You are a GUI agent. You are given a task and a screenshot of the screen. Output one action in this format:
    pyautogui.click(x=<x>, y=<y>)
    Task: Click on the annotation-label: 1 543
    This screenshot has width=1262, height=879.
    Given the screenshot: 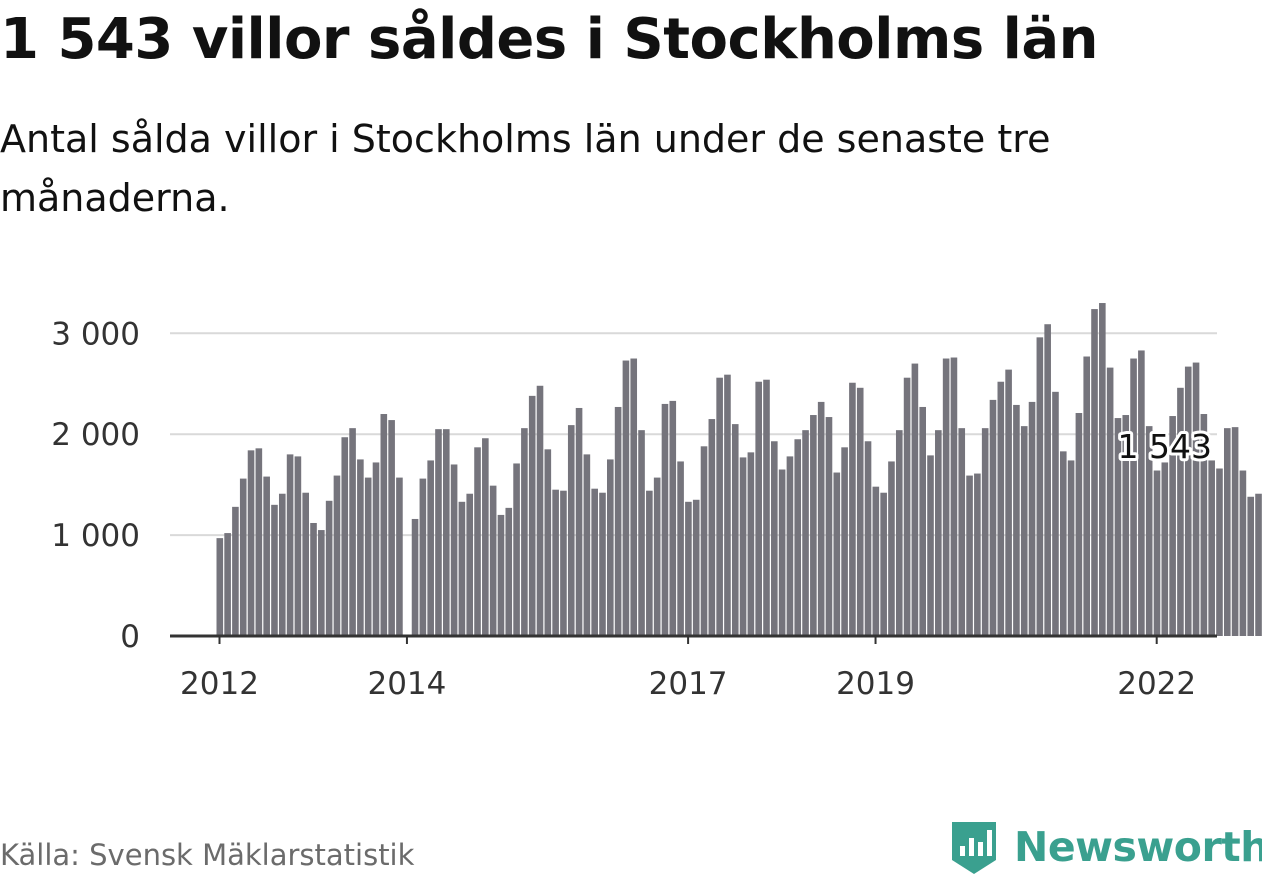 What is the action you would take?
    pyautogui.click(x=1165, y=446)
    